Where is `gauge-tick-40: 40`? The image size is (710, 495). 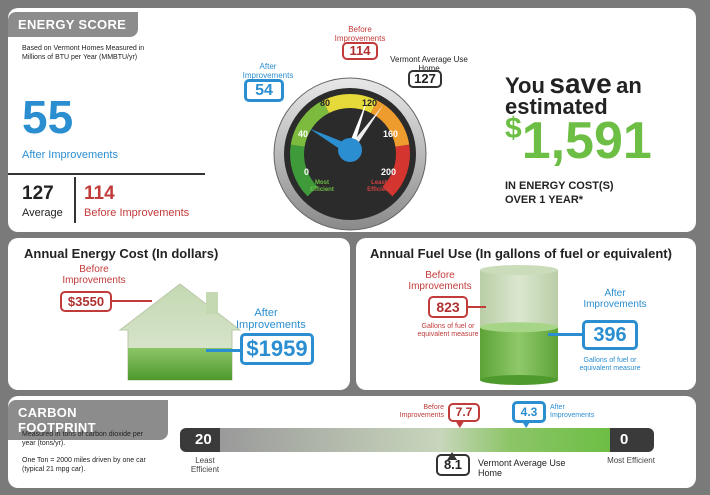 gauge-tick-40: 40 is located at coordinates (303, 134).